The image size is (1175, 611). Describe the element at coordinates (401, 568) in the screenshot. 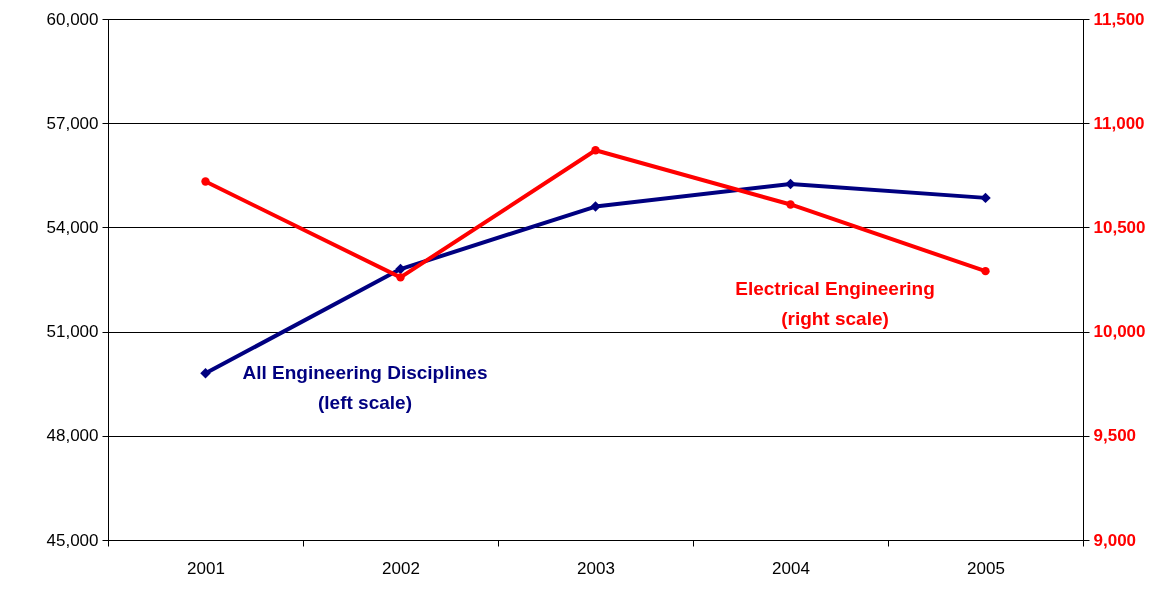

I see `x-tick-label: 2002` at that location.